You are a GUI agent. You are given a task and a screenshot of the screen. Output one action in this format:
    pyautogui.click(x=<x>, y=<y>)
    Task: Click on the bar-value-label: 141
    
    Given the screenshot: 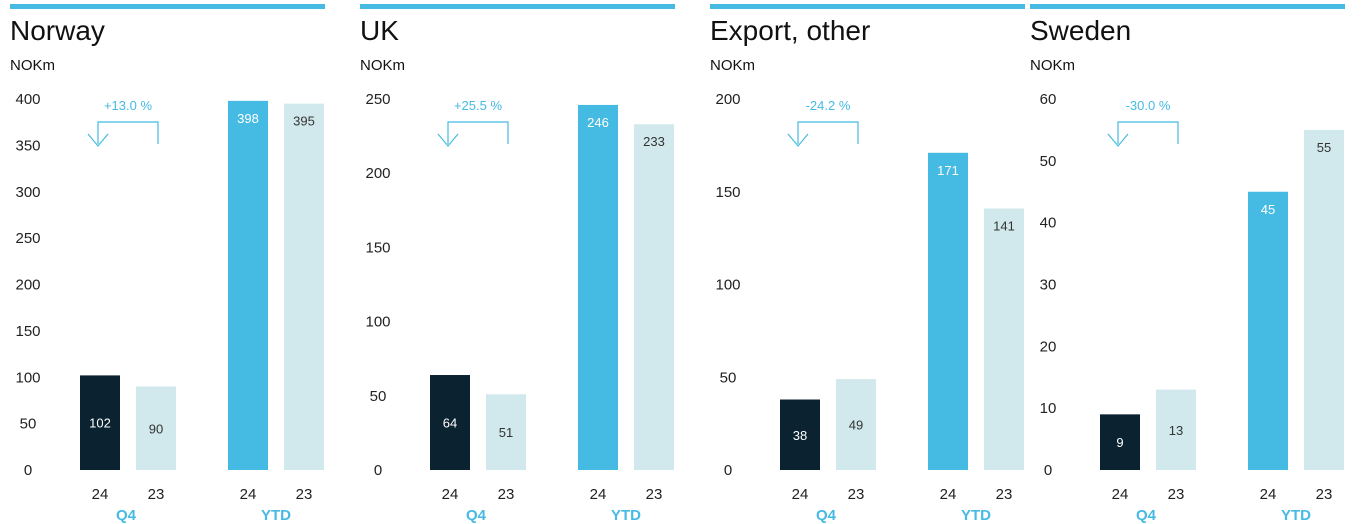 What is the action you would take?
    pyautogui.click(x=1004, y=225)
    